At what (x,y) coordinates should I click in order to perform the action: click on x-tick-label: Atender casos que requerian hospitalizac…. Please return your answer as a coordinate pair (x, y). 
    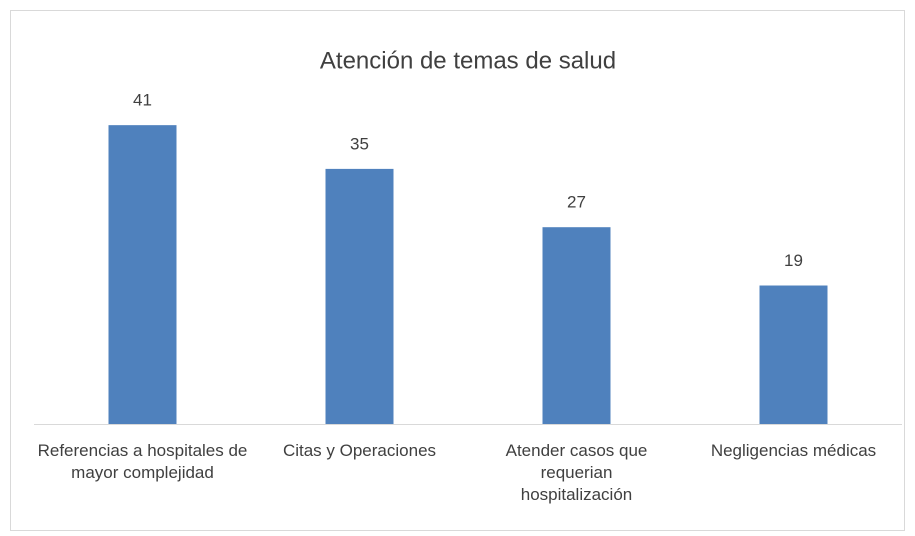
    Looking at the image, I should click on (576, 472).